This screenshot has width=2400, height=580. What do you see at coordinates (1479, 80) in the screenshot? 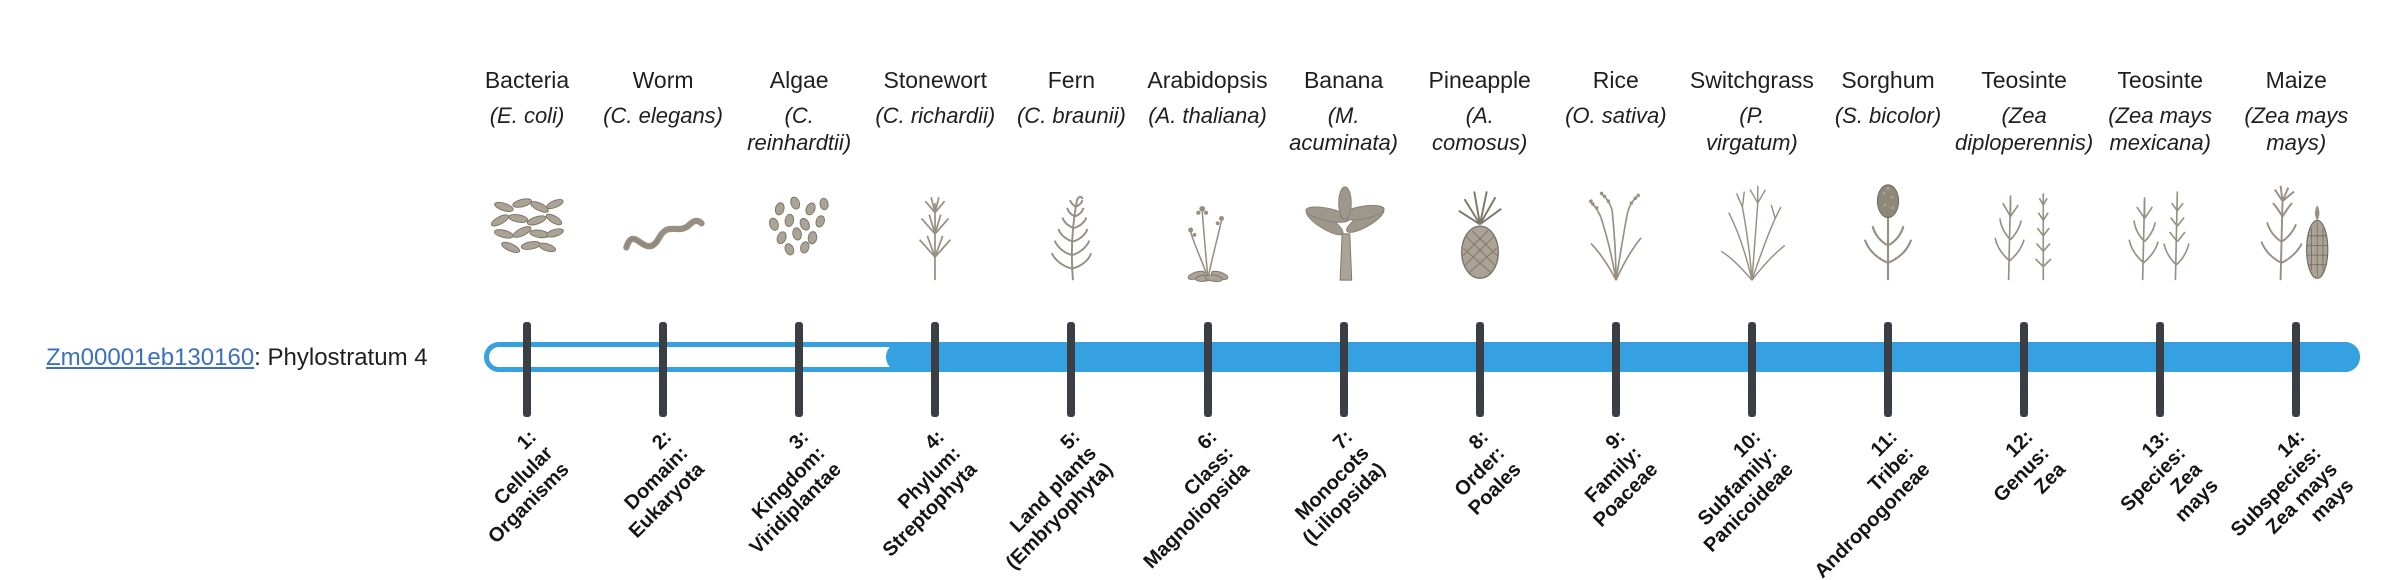
I see `organism-common-name: Pineapple` at bounding box center [1479, 80].